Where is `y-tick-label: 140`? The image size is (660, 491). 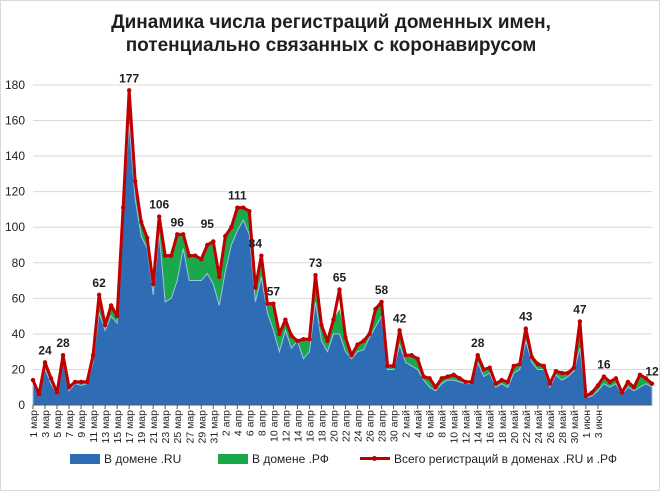 y-tick-label: 140 is located at coordinates (15, 156).